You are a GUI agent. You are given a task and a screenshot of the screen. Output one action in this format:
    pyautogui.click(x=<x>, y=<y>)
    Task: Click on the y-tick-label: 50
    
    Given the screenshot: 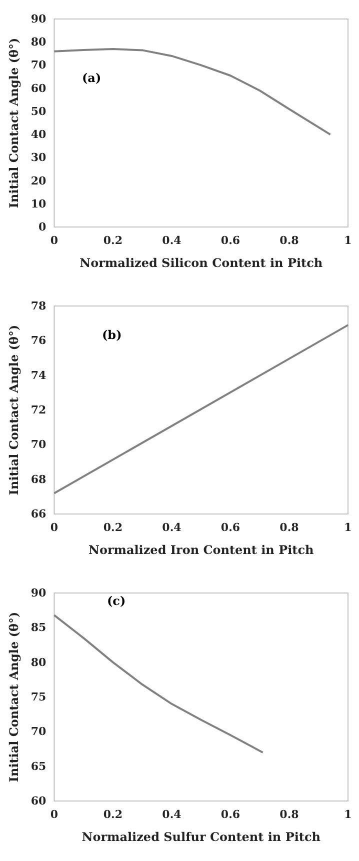 What is the action you would take?
    pyautogui.click(x=38, y=111)
    